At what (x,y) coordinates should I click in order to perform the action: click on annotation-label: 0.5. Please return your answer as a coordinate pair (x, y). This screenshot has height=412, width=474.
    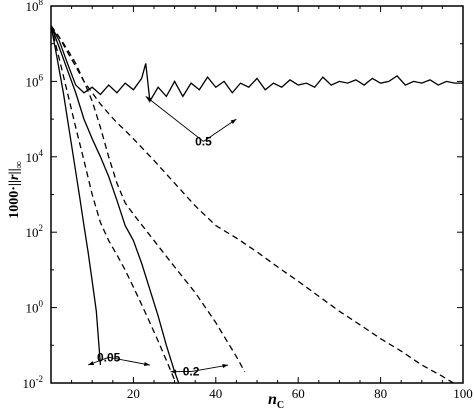
    Looking at the image, I should click on (203, 141).